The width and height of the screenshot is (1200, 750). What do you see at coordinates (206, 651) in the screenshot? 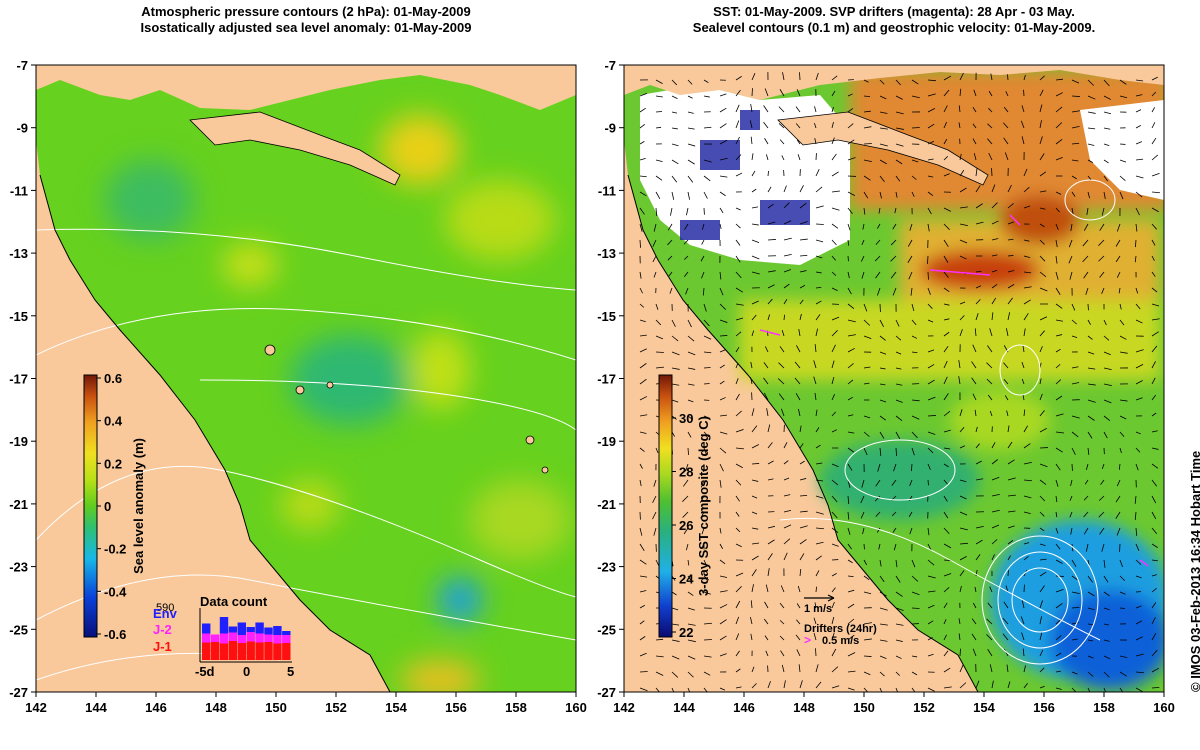
I see `count-bar-j1` at bounding box center [206, 651].